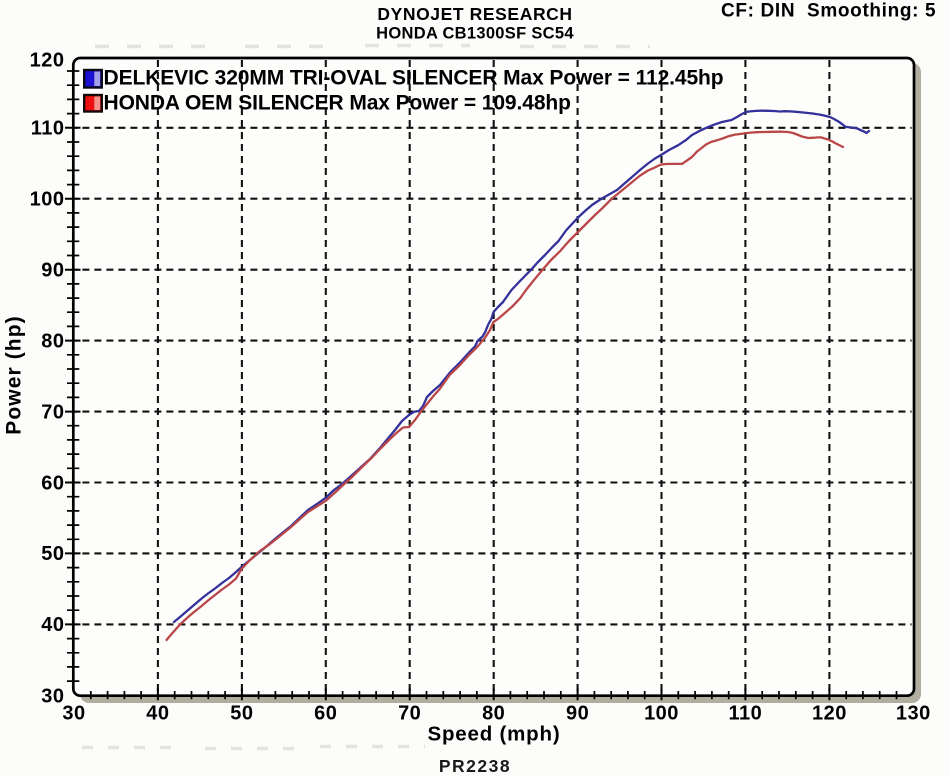 This screenshot has height=776, width=950. Describe the element at coordinates (474, 14) in the screenshot. I see `svg-text: DYNOJET RESEARCH` at that location.